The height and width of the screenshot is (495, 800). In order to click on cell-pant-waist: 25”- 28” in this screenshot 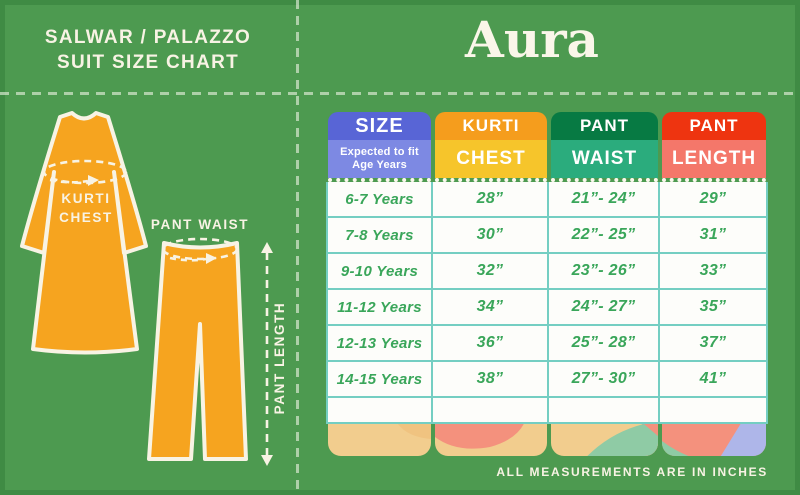, I will do `click(604, 344)`.